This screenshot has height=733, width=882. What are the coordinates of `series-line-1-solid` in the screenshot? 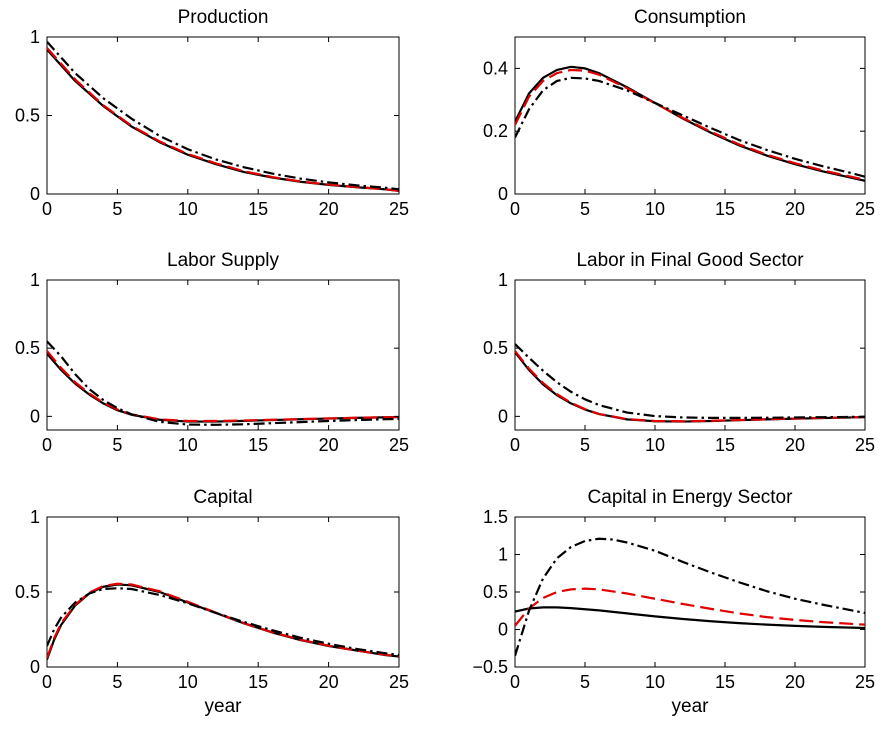 It's located at (690, 618).